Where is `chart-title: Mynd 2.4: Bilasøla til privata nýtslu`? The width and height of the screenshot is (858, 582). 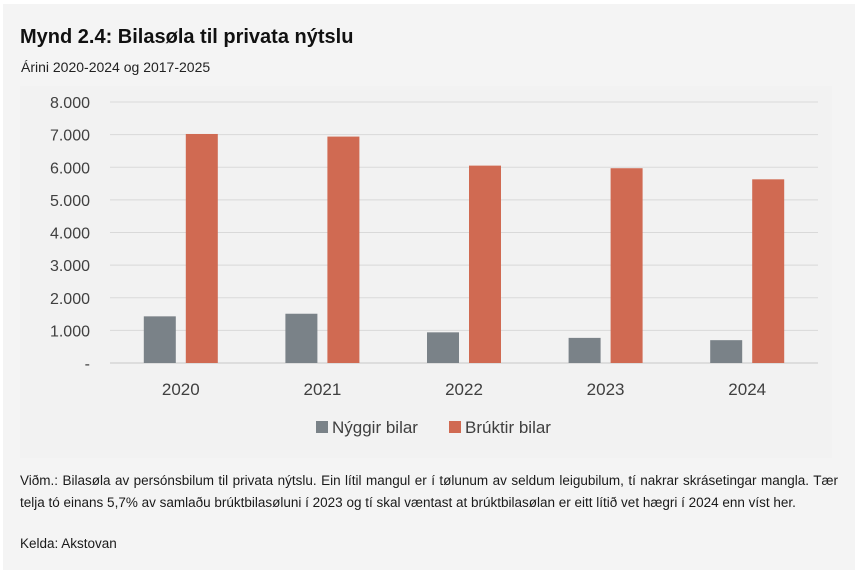
chart-title: Mynd 2.4: Bilasøla til privata nýtslu is located at coordinates (187, 37).